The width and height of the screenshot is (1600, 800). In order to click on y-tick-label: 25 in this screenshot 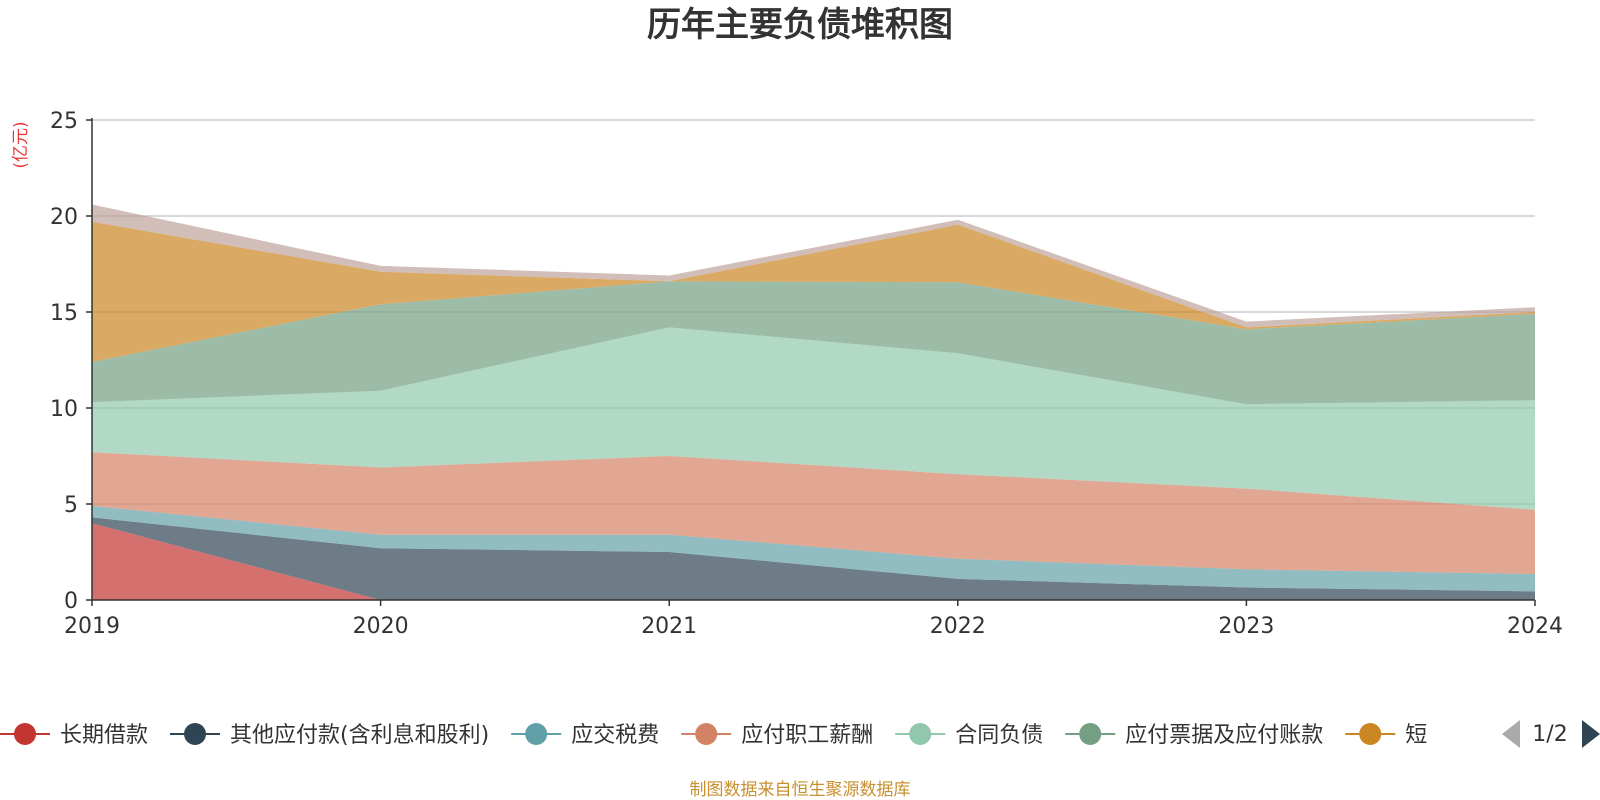, I will do `click(64, 121)`.